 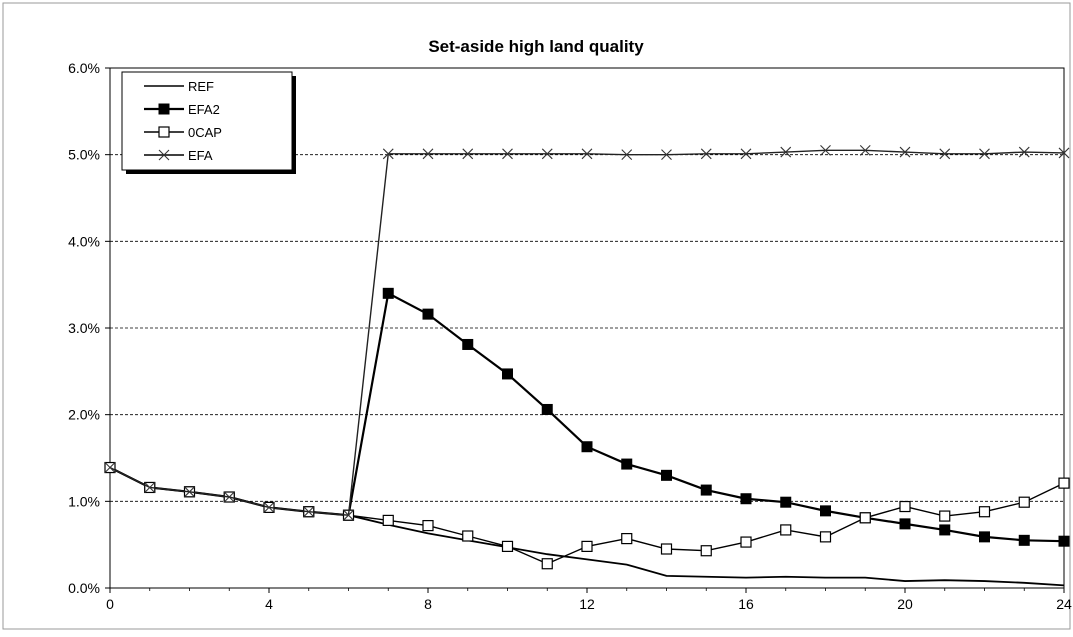 What do you see at coordinates (207, 121) in the screenshot?
I see `legend-box` at bounding box center [207, 121].